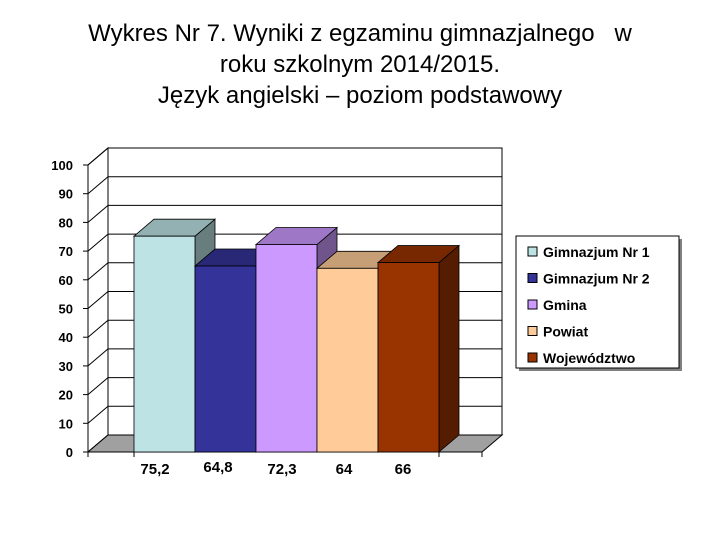 The width and height of the screenshot is (720, 540). Describe the element at coordinates (408, 357) in the screenshot. I see `bar-województwo` at that location.